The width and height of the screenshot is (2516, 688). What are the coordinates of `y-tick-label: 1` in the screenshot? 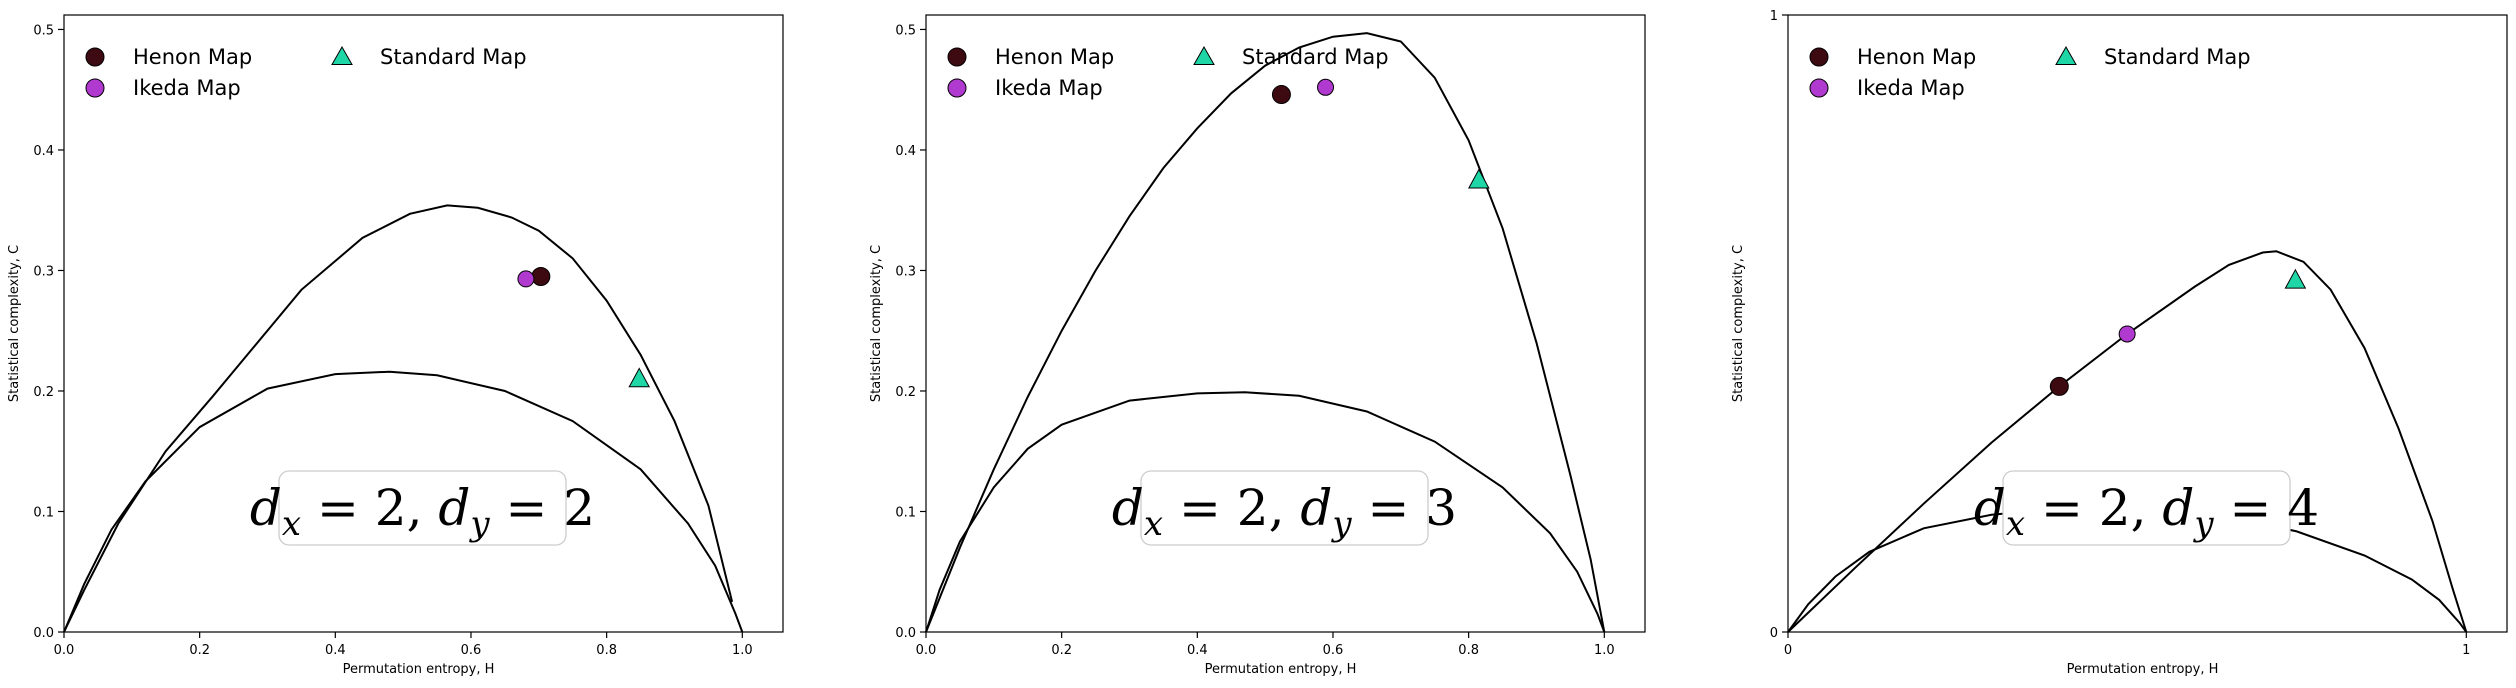 It's located at (1774, 16).